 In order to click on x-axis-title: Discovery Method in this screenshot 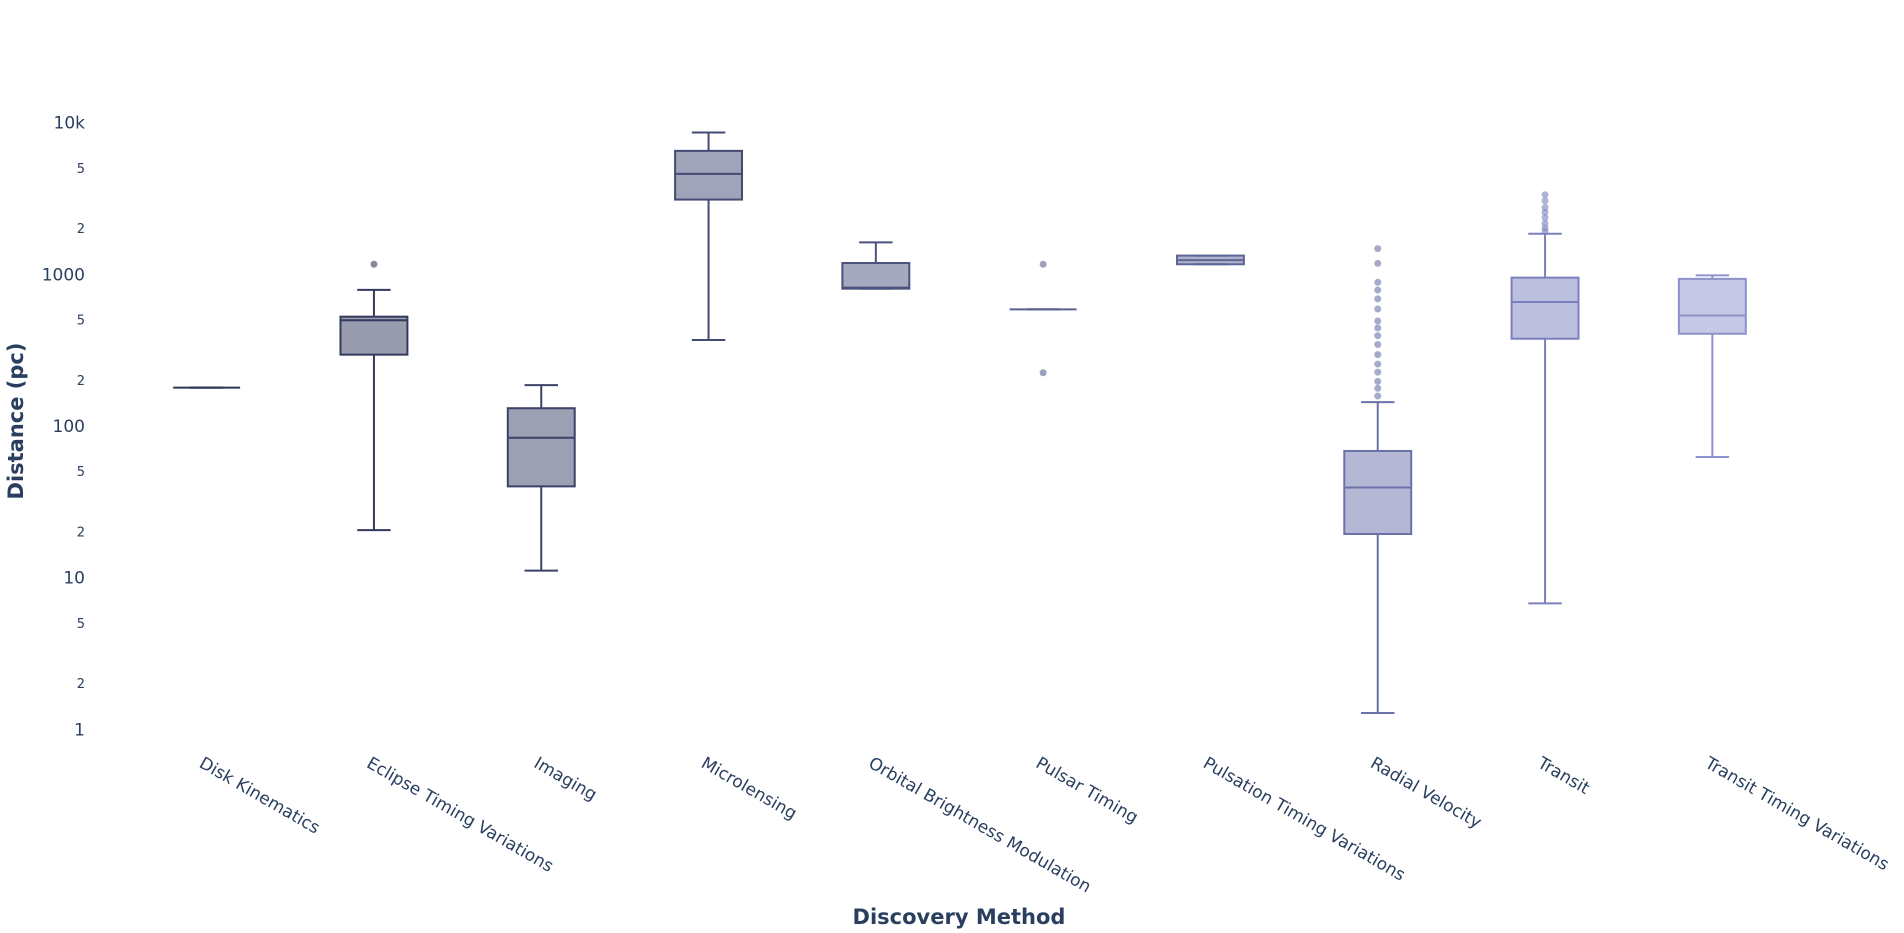, I will do `click(959, 917)`.